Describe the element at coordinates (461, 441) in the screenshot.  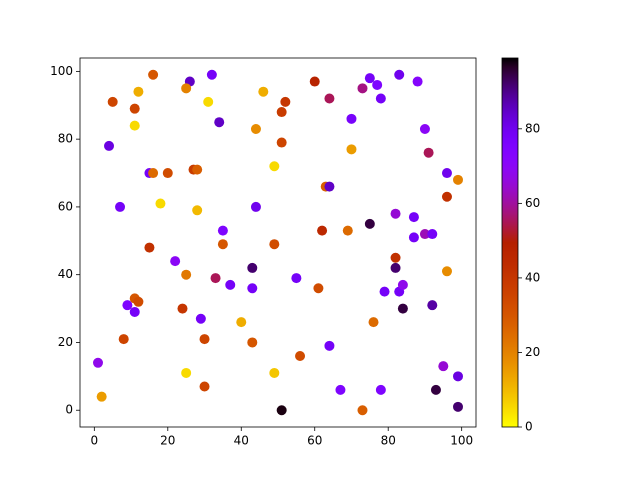
I see `x-tick-label: 100` at that location.